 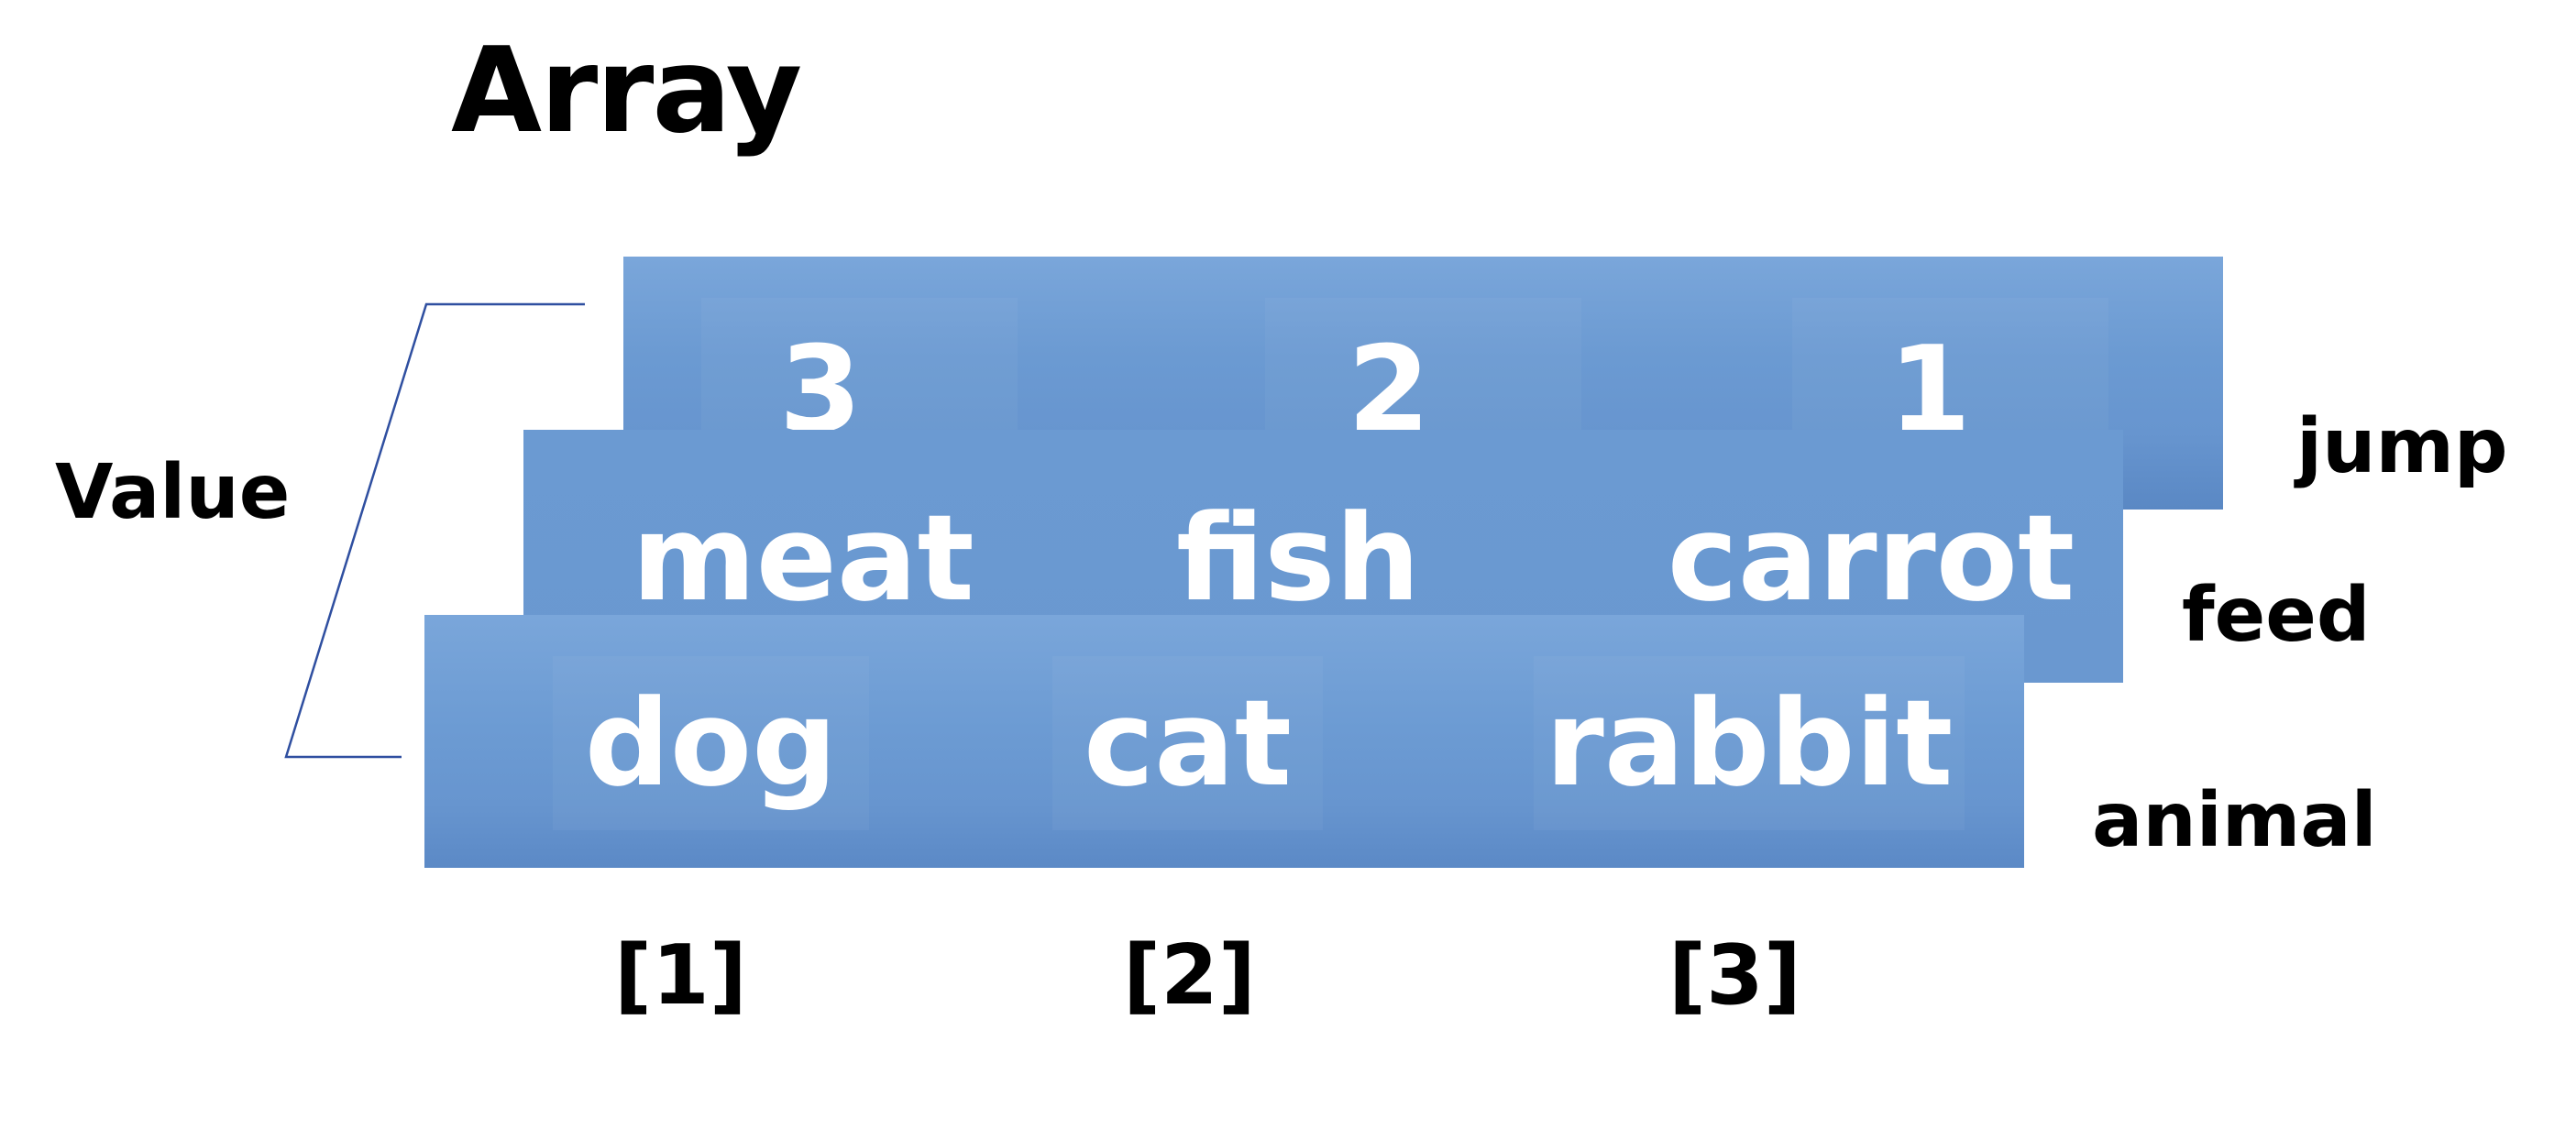 I want to click on array-row-animal: dog cat rabbit, so click(x=1224, y=742).